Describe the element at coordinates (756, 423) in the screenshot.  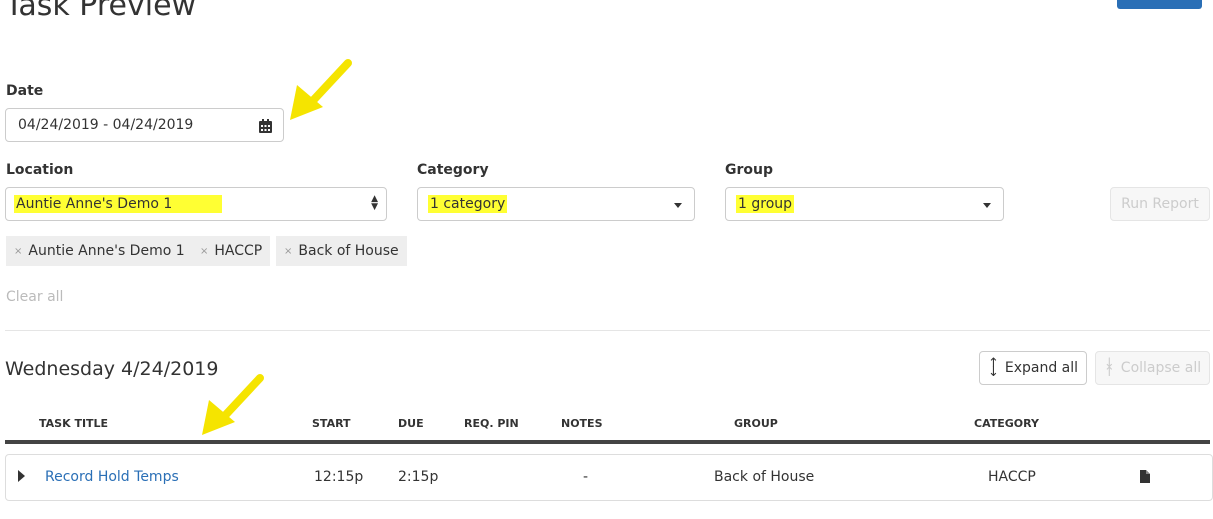
I see `column-header: GROUP` at that location.